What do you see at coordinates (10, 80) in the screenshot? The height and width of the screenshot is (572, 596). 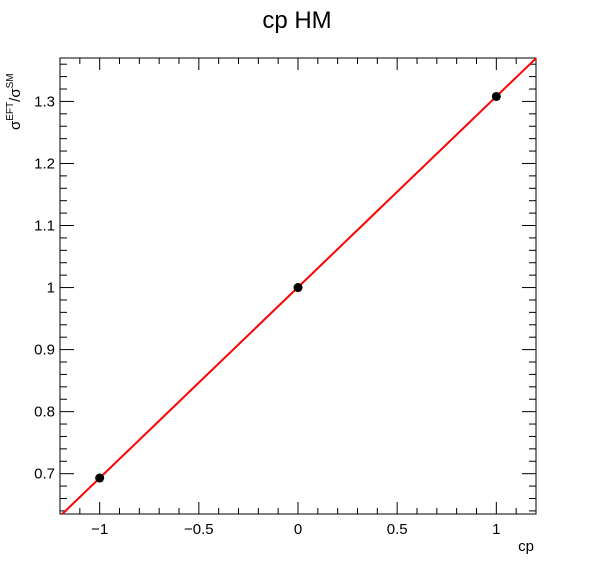 I see `y-axis-title-sup-2: SM` at bounding box center [10, 80].